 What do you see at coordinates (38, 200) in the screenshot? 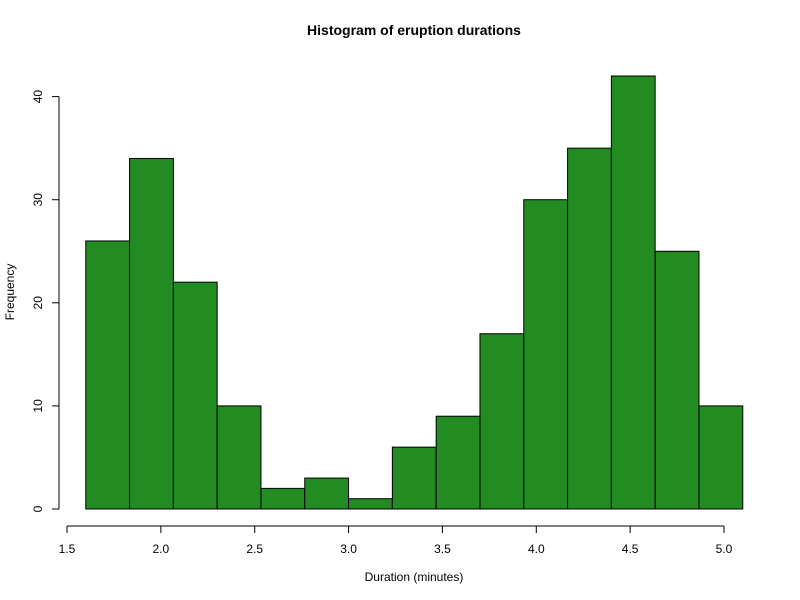
I see `y-tick-label: 30` at bounding box center [38, 200].